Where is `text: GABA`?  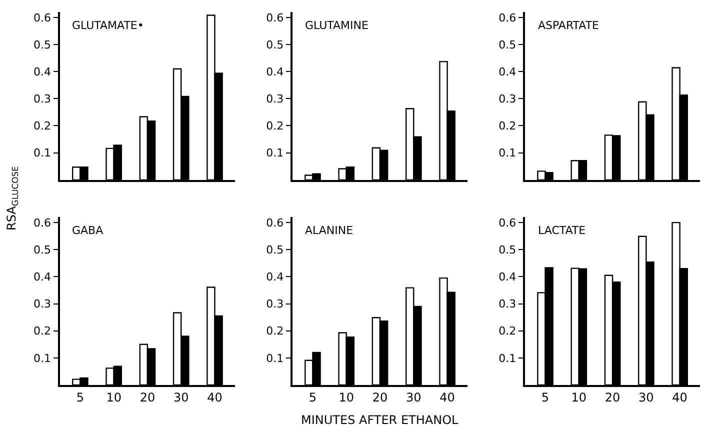
text: GABA is located at coordinates (88, 230).